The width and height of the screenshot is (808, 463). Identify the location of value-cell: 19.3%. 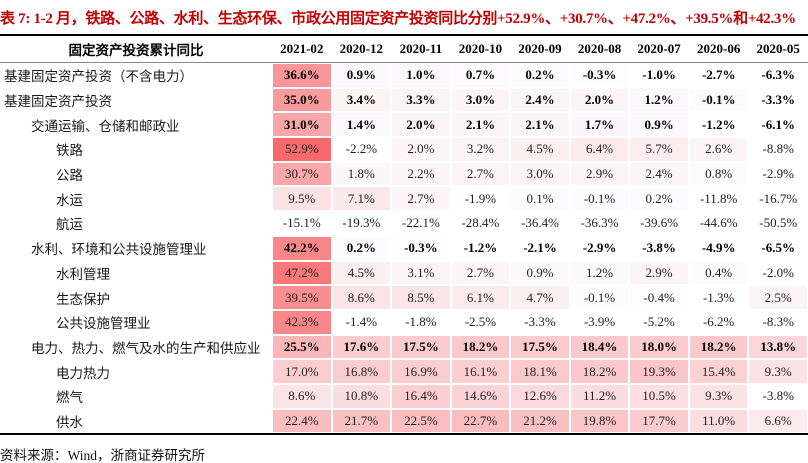
(659, 371).